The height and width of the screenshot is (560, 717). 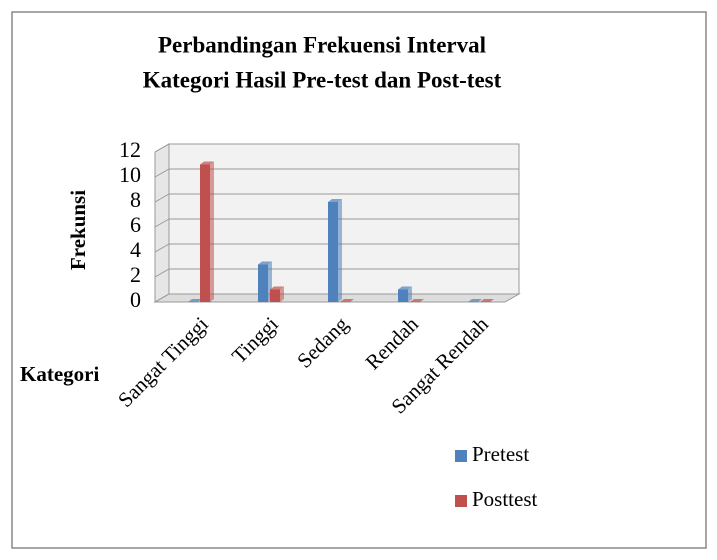 What do you see at coordinates (59, 374) in the screenshot?
I see `x-axis-title: Kategori` at bounding box center [59, 374].